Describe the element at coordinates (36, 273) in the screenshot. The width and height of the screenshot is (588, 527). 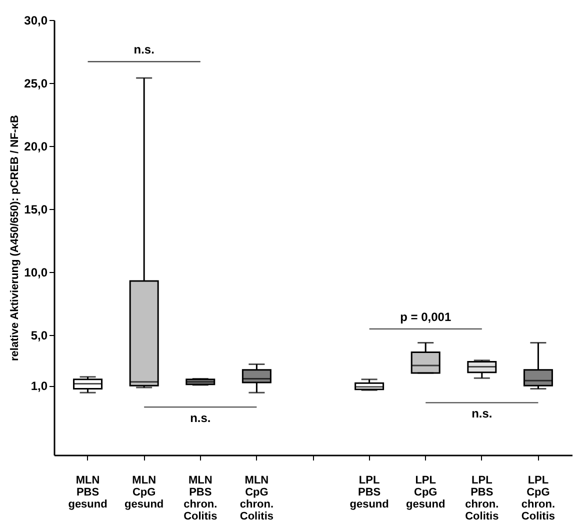
I see `y-tick-label: 10,0` at that location.